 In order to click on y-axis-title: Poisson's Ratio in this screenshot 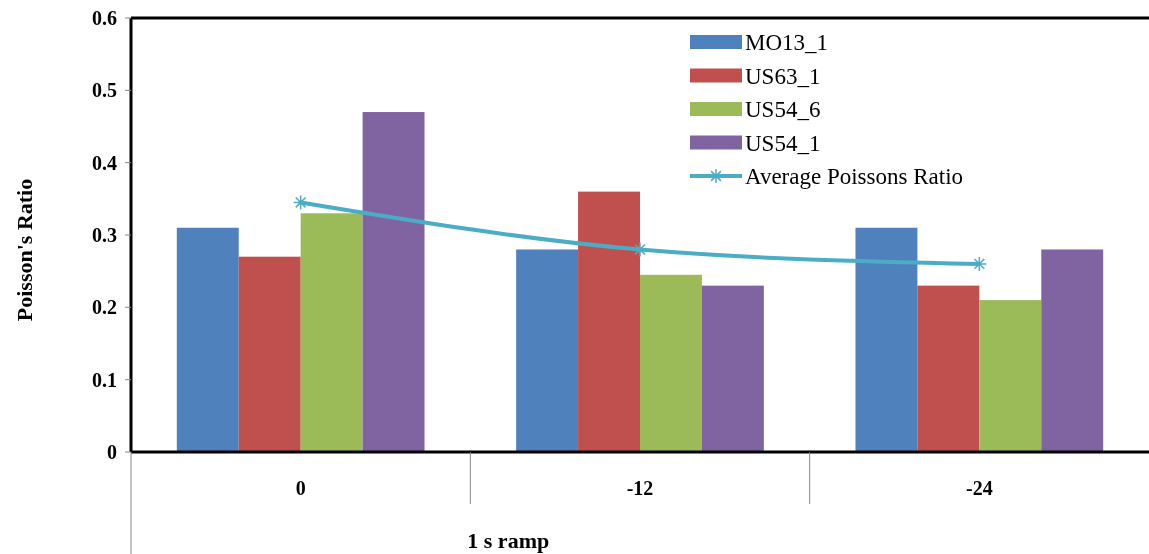, I will do `click(24, 250)`.